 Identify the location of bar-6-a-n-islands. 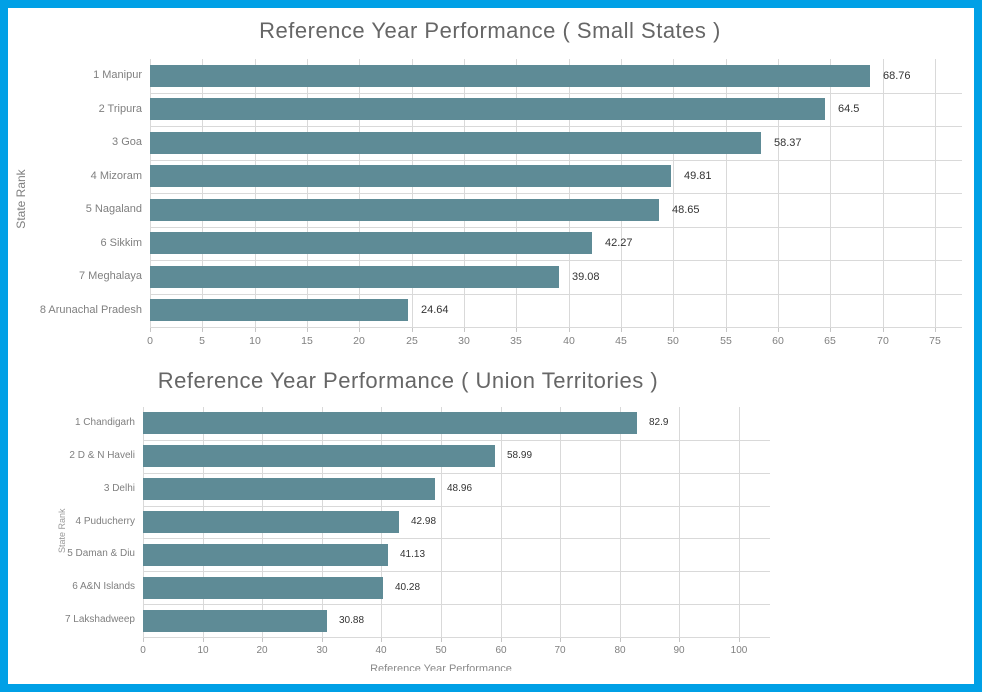
(263, 588).